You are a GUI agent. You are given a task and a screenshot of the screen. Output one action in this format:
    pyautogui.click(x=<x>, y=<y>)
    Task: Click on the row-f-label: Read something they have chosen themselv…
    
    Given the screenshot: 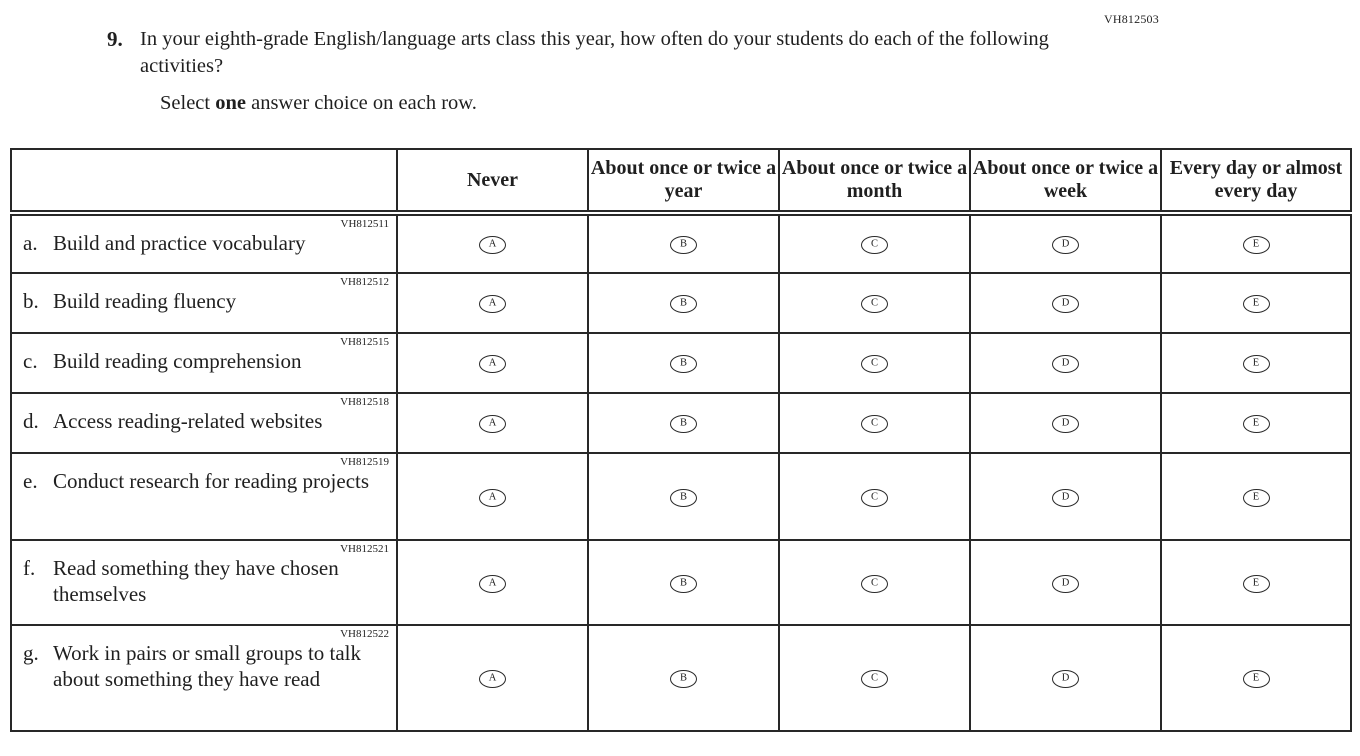 What is the action you would take?
    pyautogui.click(x=196, y=581)
    